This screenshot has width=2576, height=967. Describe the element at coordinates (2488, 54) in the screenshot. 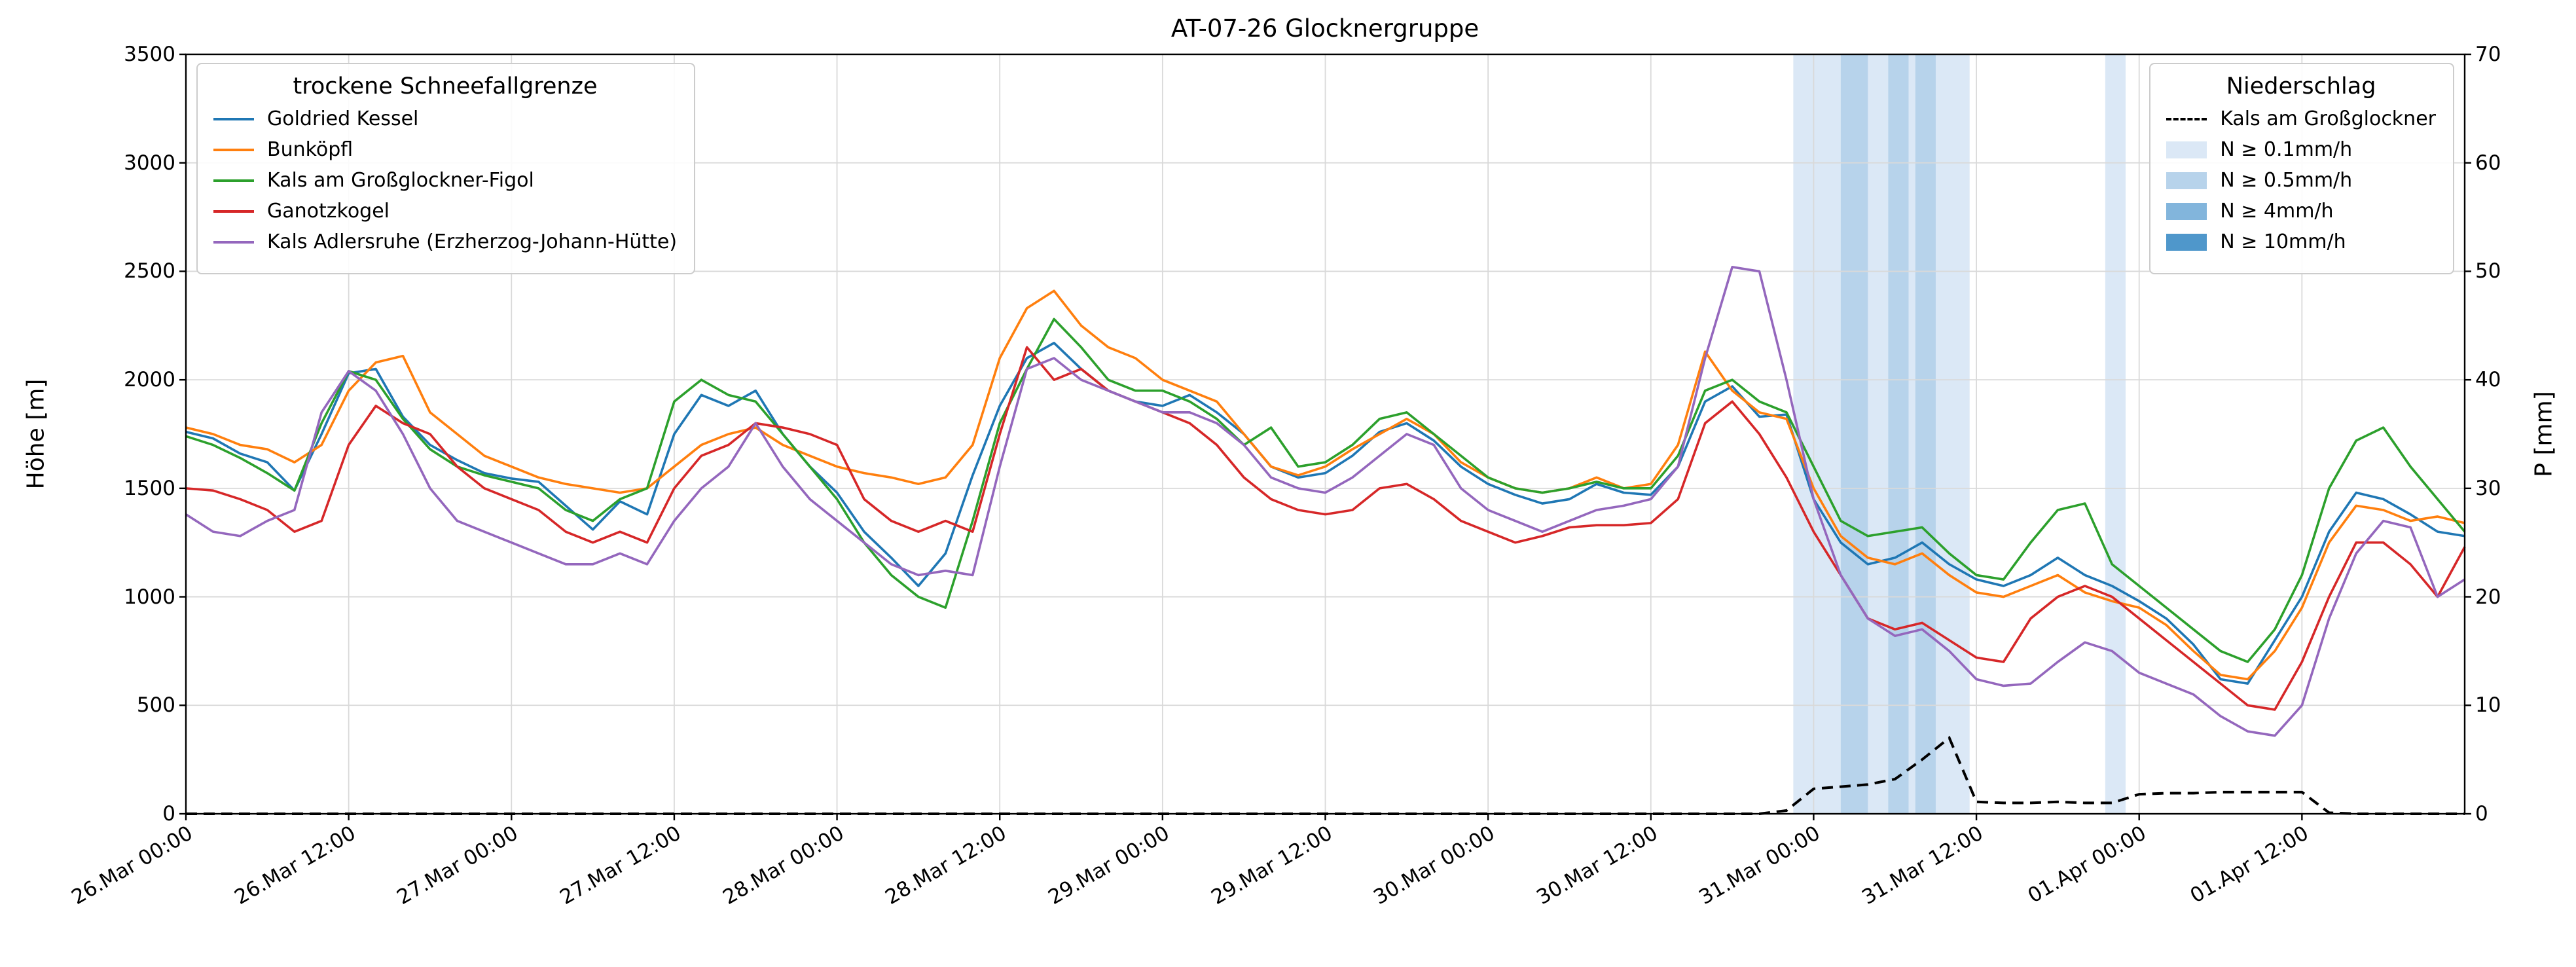

I see `y-tick-label-right: 70` at that location.